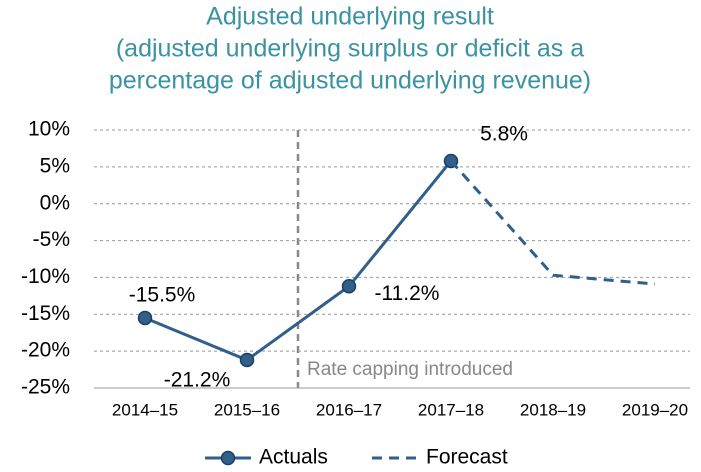 The width and height of the screenshot is (701, 472). I want to click on x-tick-label: 2017–18, so click(451, 409).